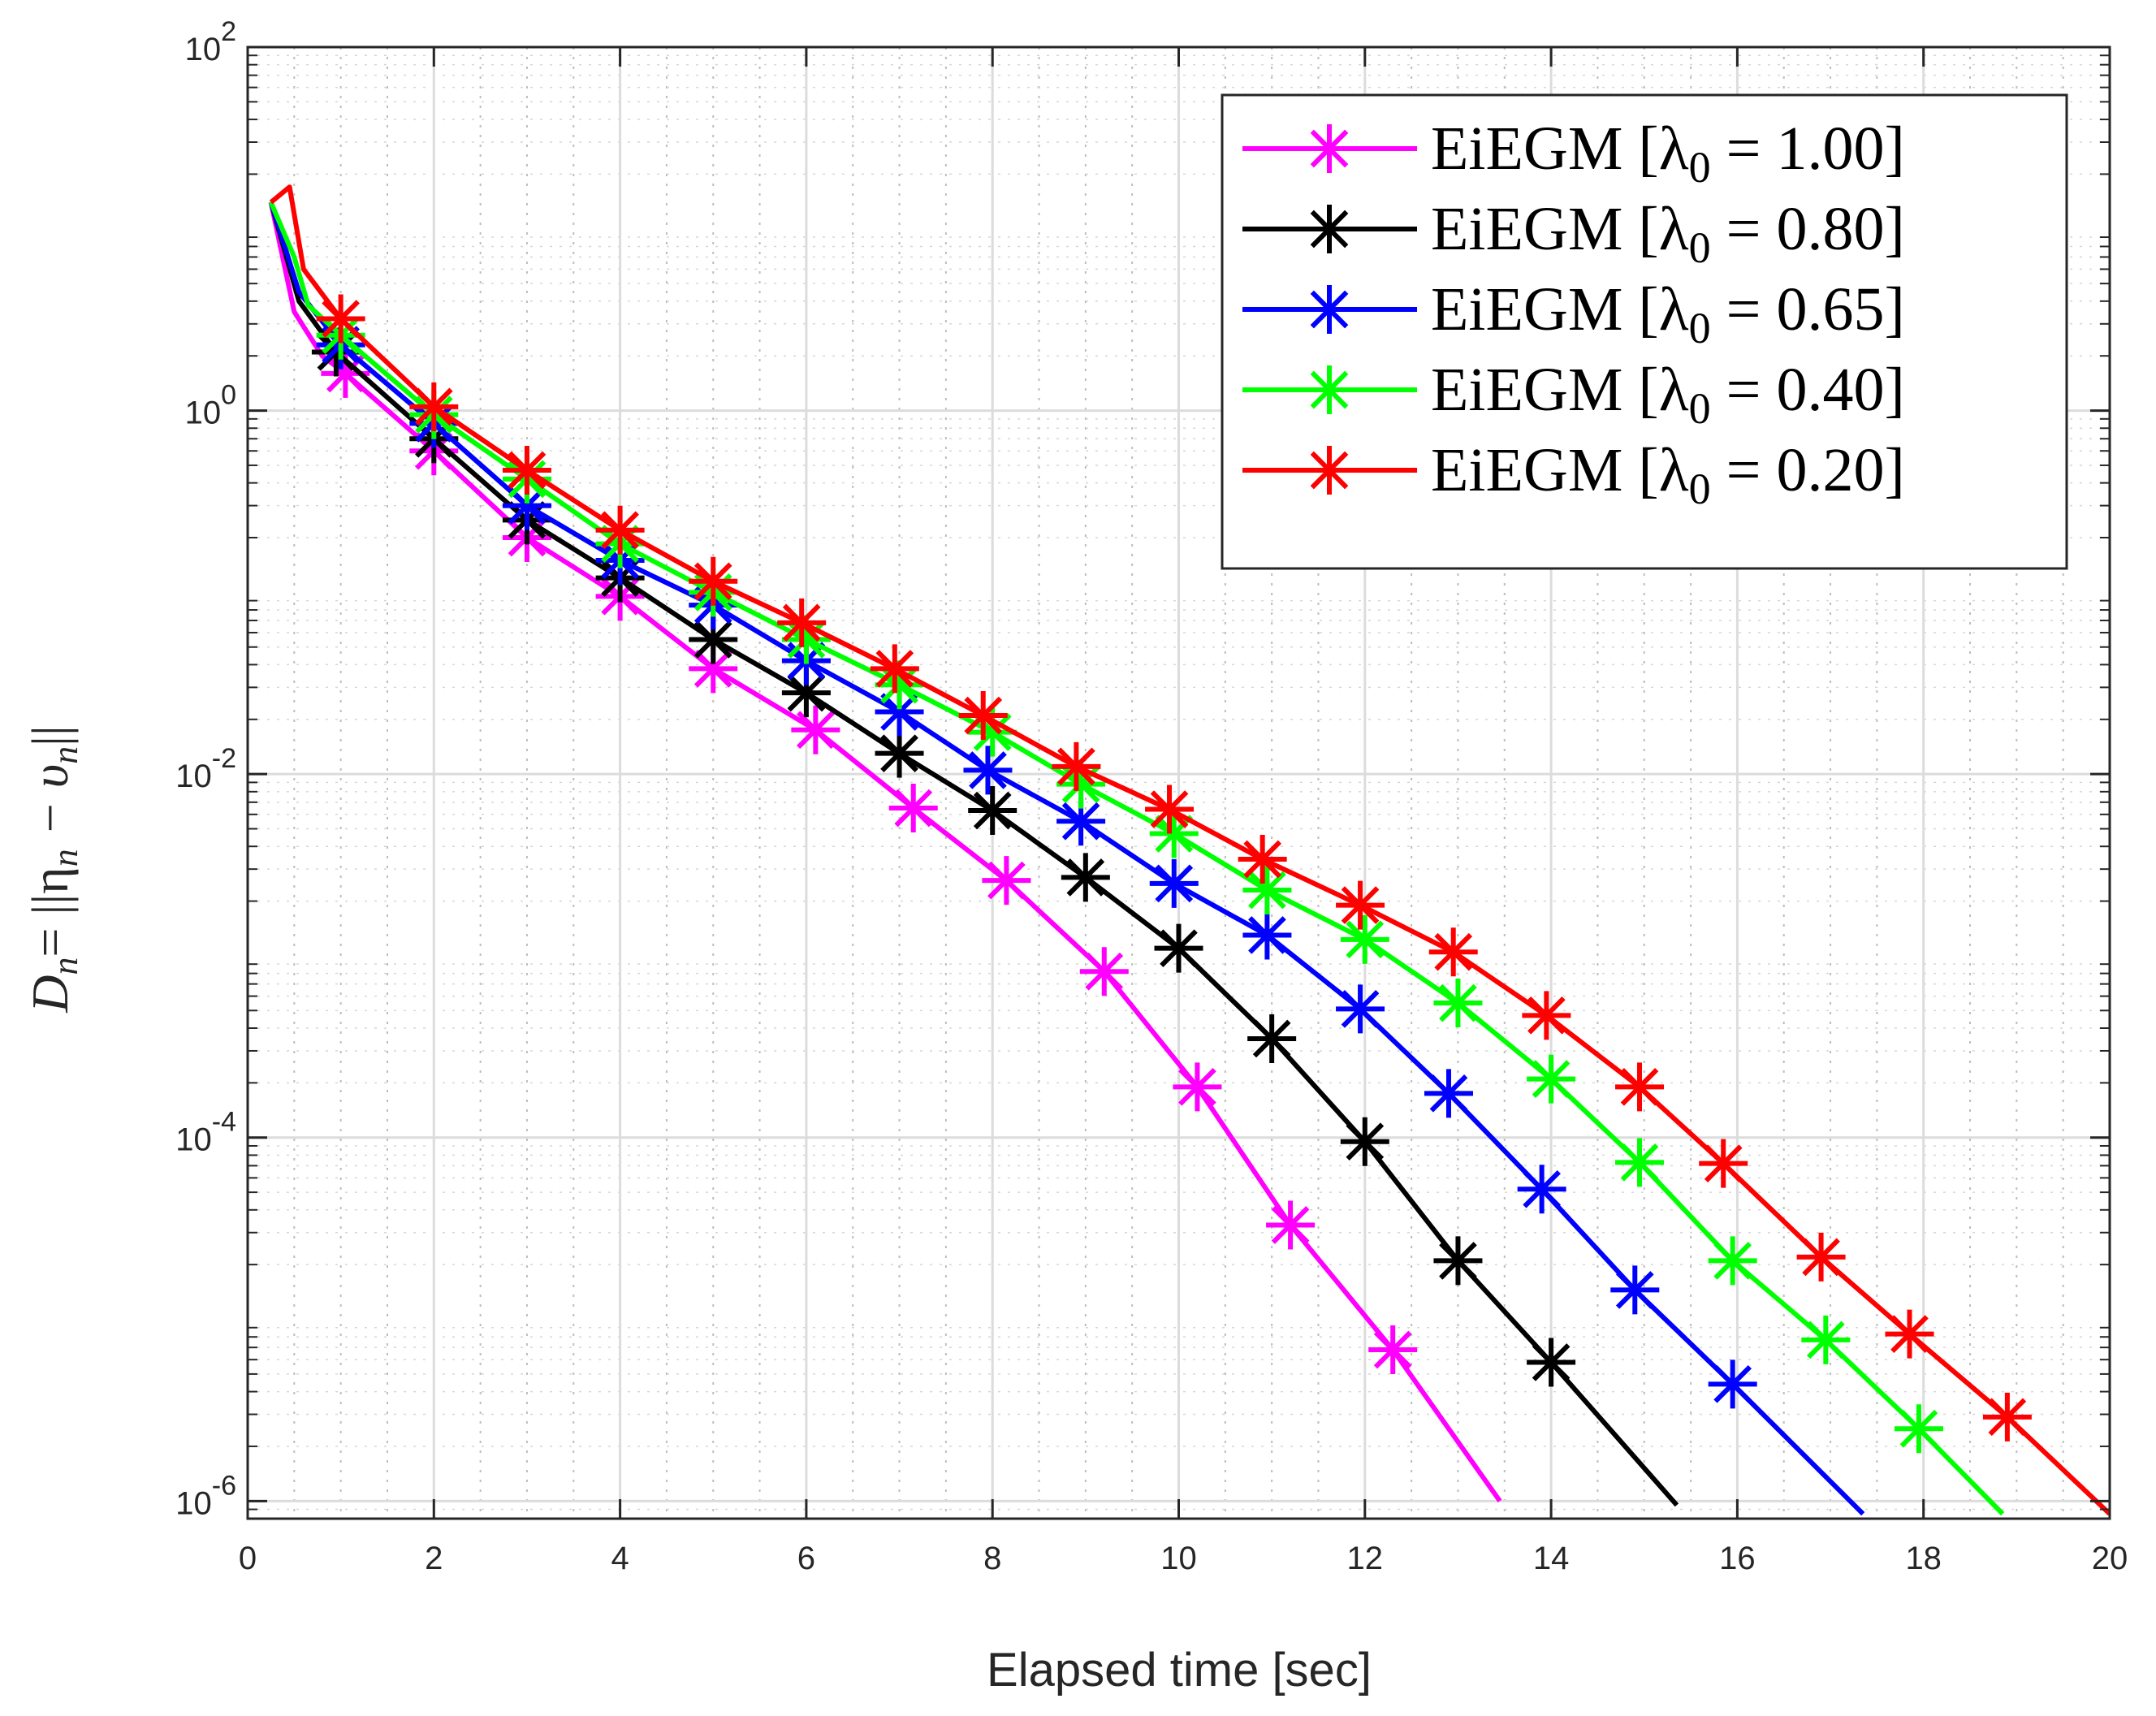  What do you see at coordinates (50, 912) in the screenshot?
I see `y-label-eq: = ||η` at bounding box center [50, 912].